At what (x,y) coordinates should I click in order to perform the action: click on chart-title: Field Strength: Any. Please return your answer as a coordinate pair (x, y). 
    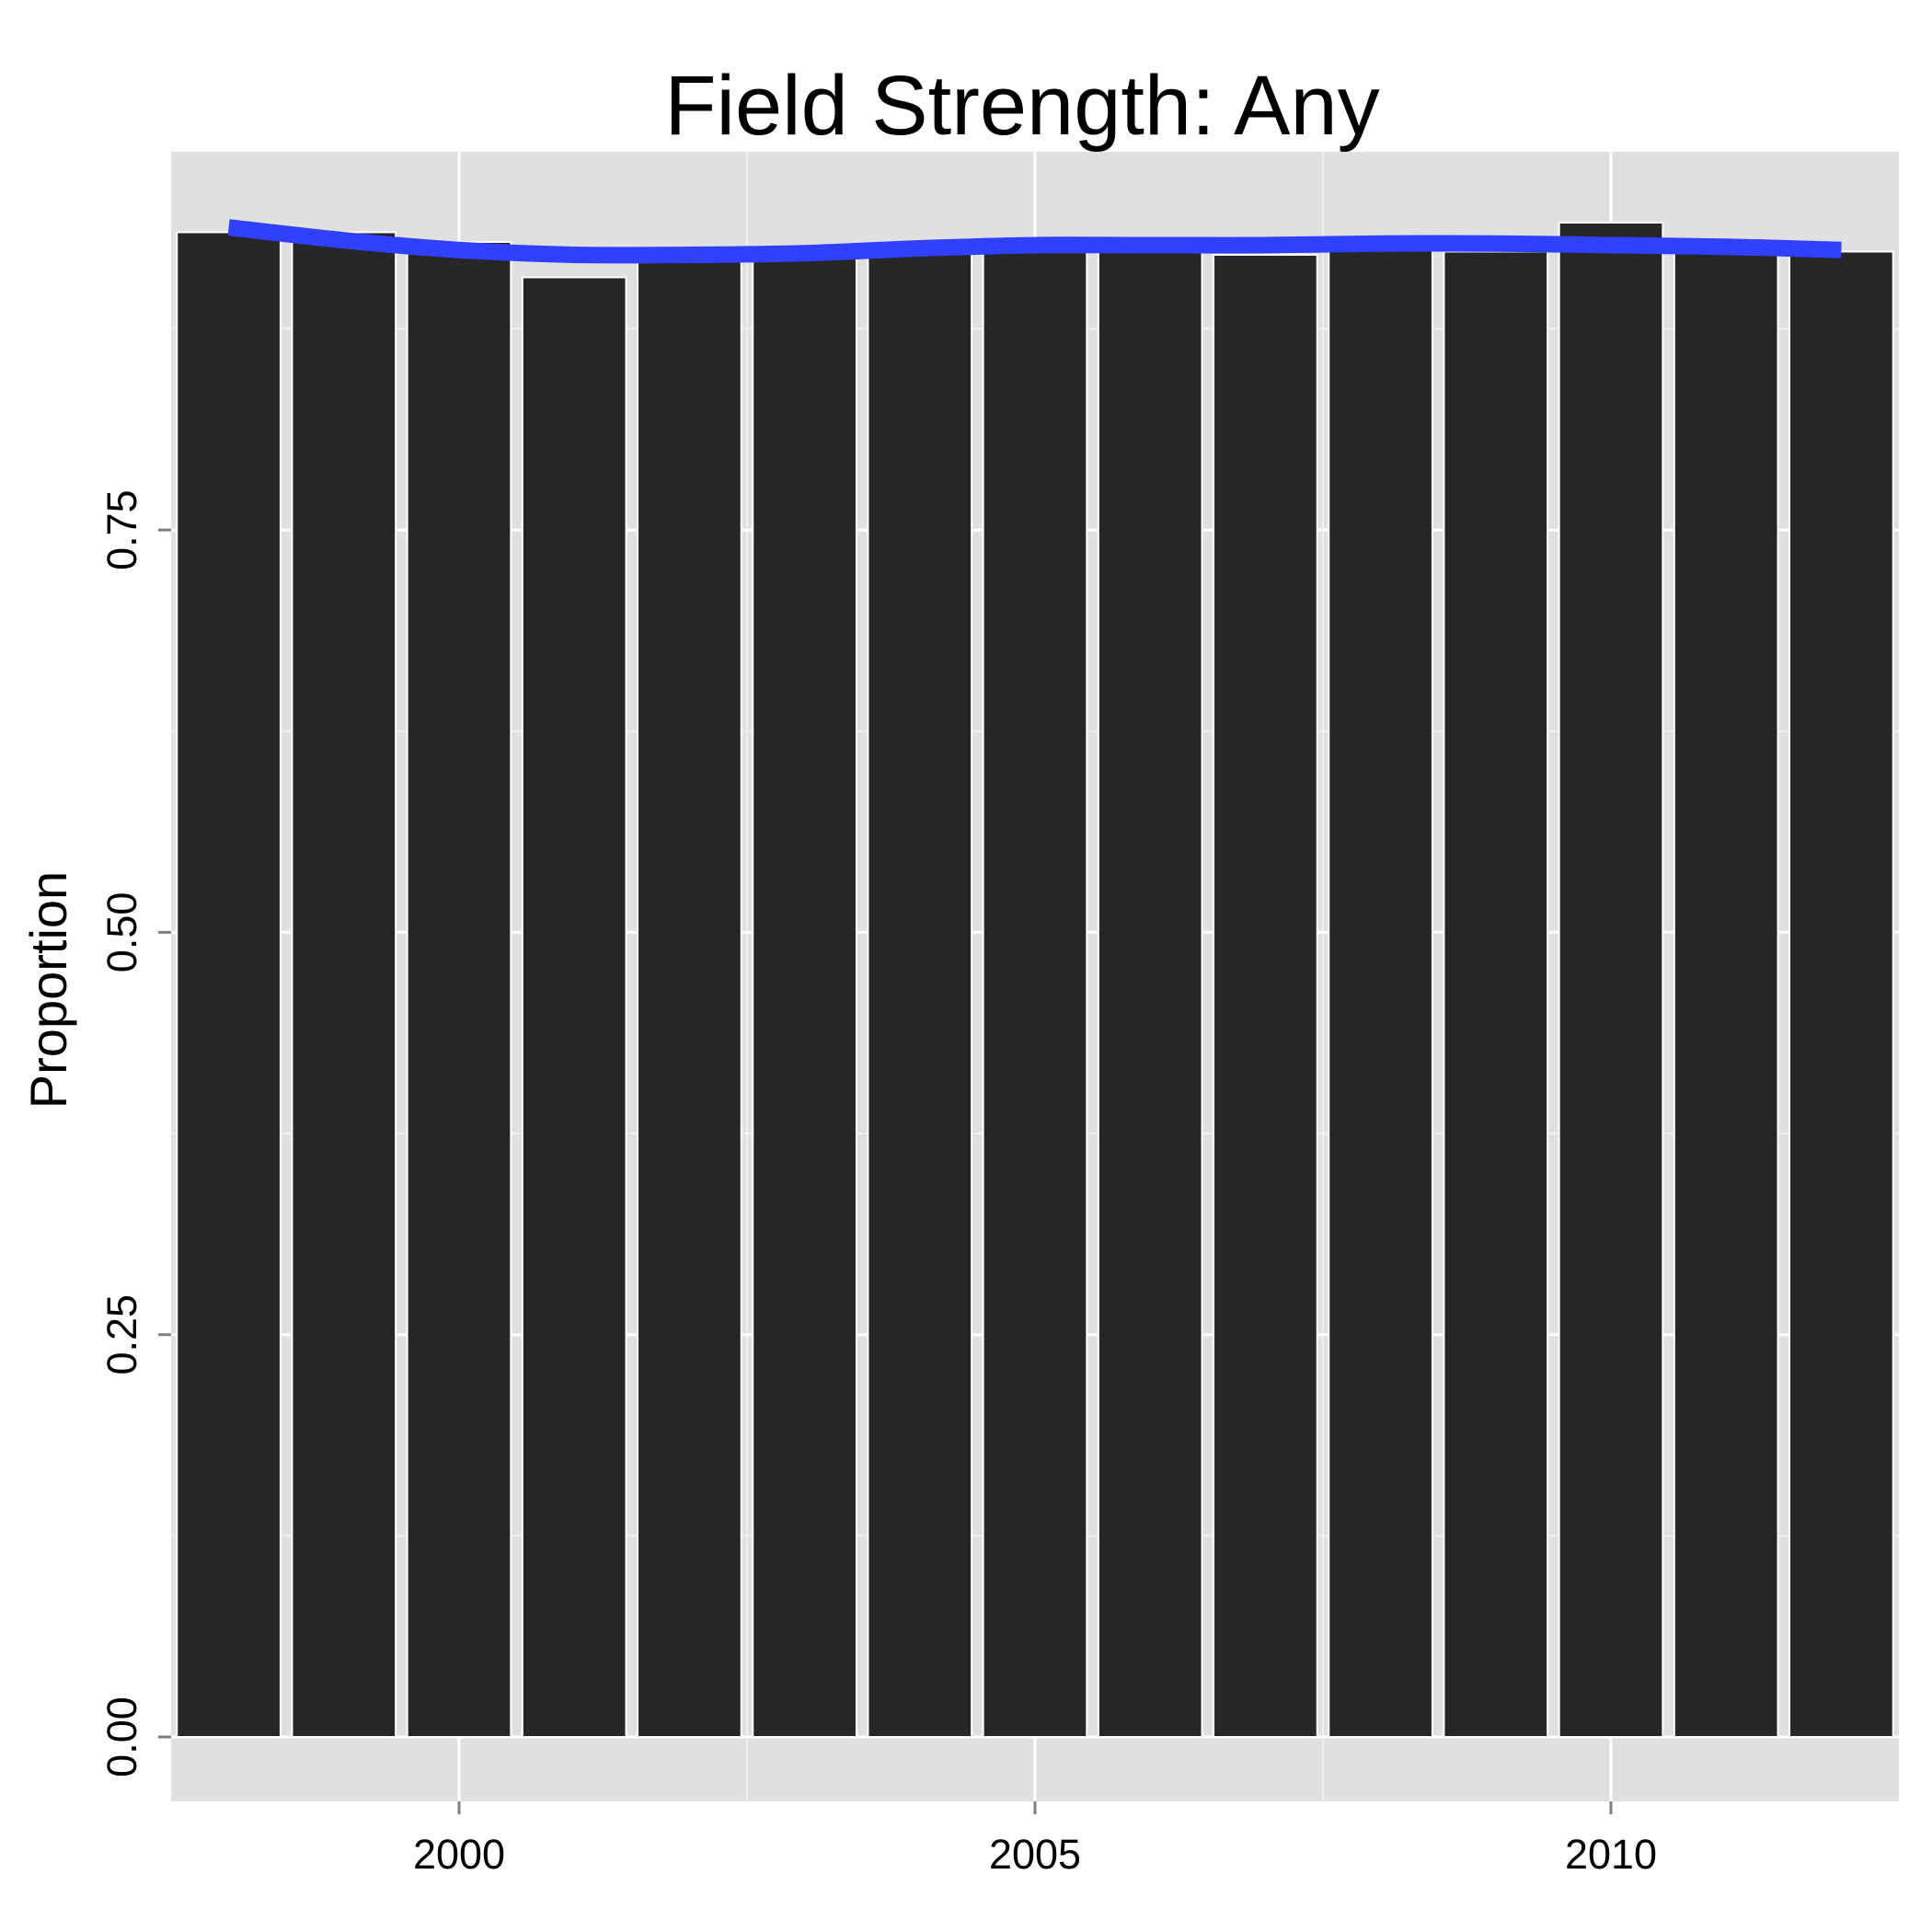
    Looking at the image, I should click on (1021, 106).